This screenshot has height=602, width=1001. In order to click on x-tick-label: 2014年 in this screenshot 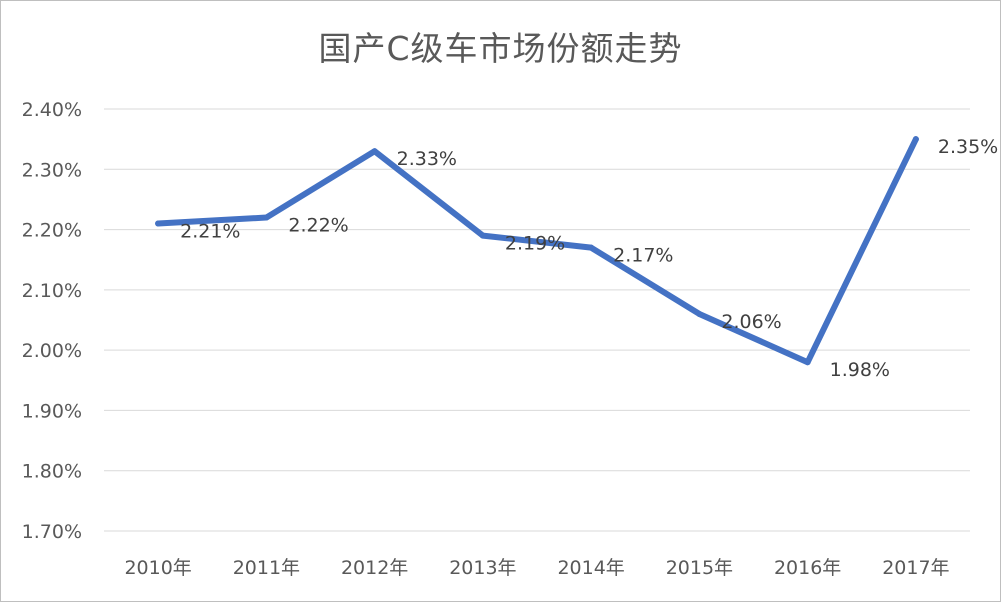, I will do `click(590, 568)`.